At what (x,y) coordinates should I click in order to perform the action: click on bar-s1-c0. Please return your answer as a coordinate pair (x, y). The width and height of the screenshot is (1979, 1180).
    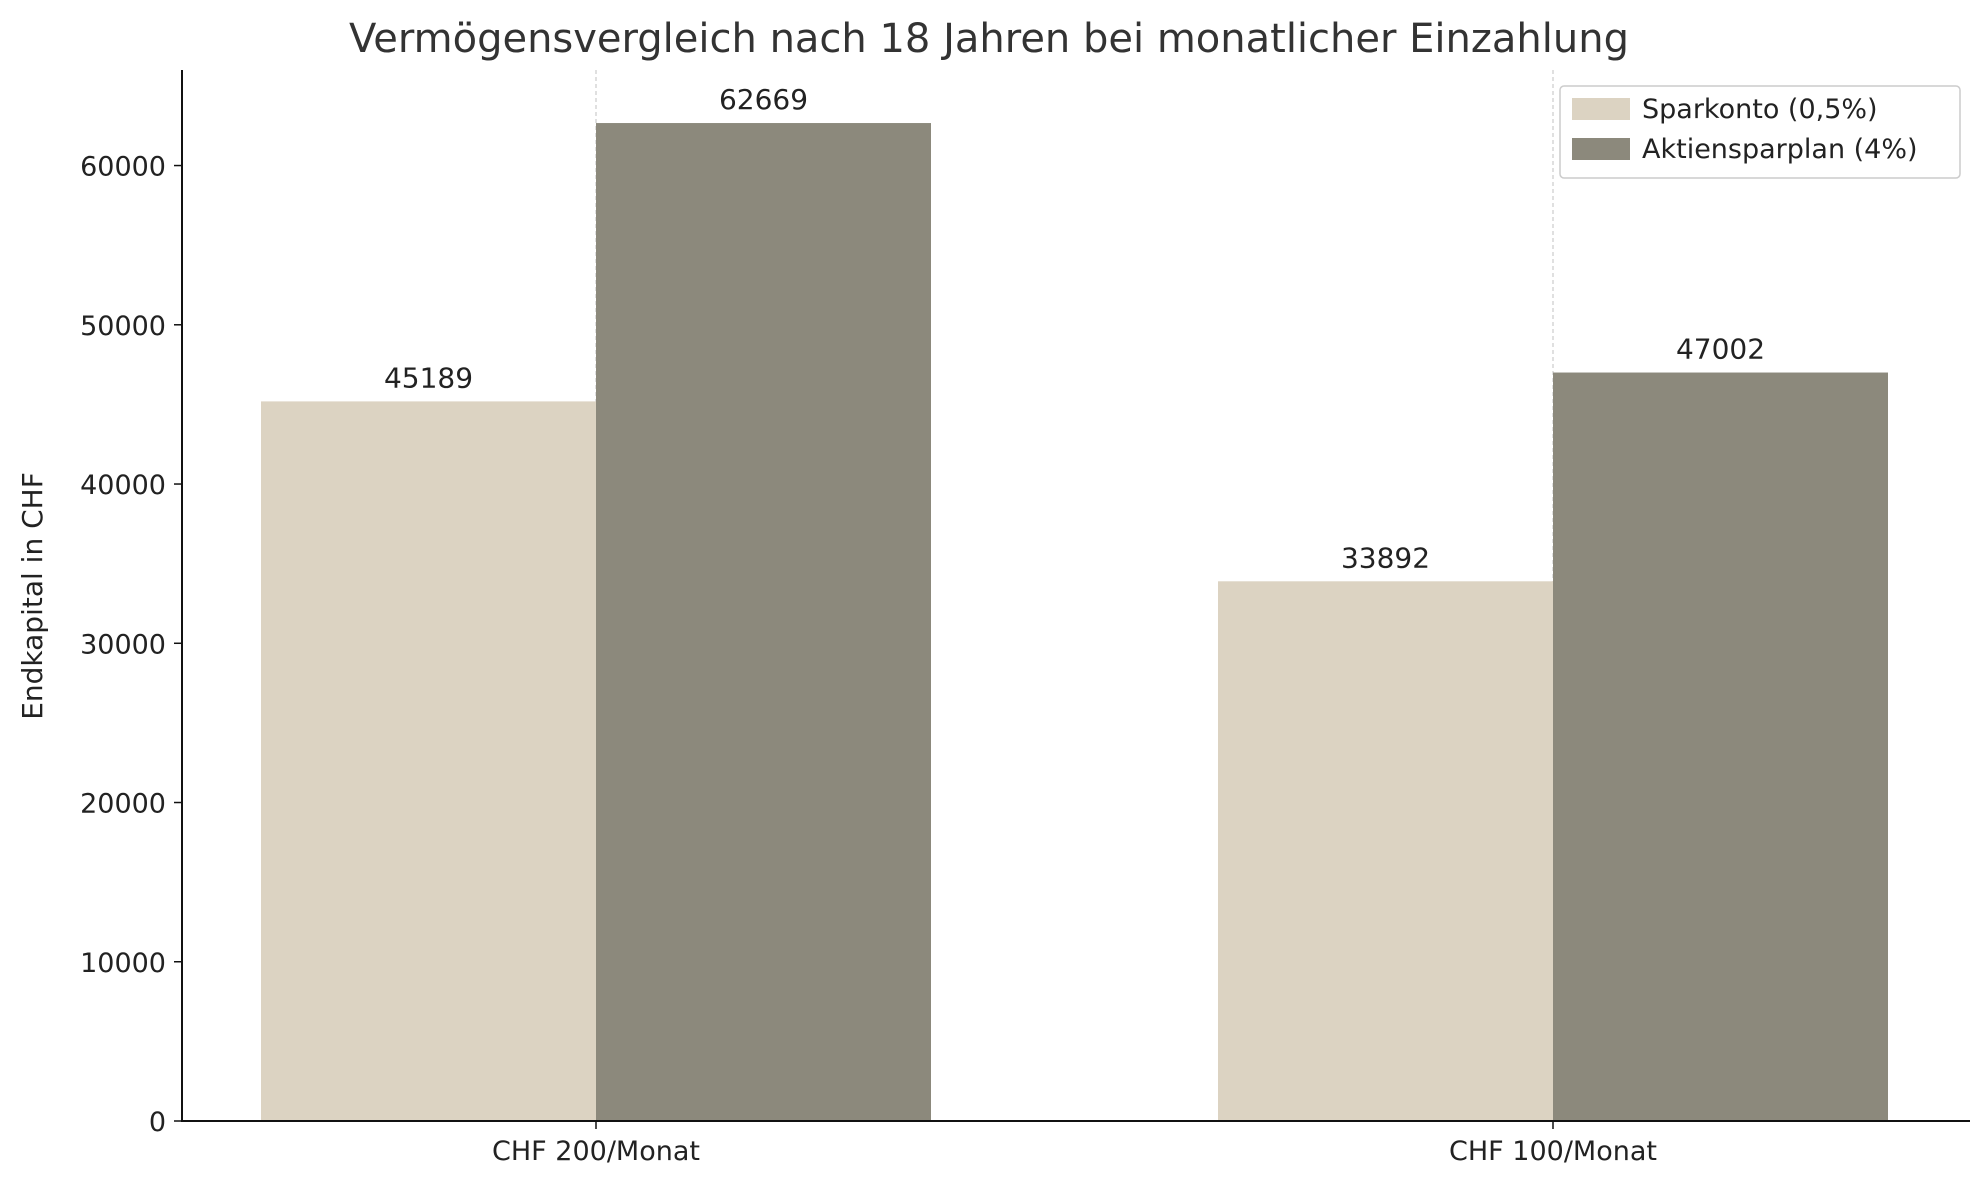
    Looking at the image, I should click on (763, 622).